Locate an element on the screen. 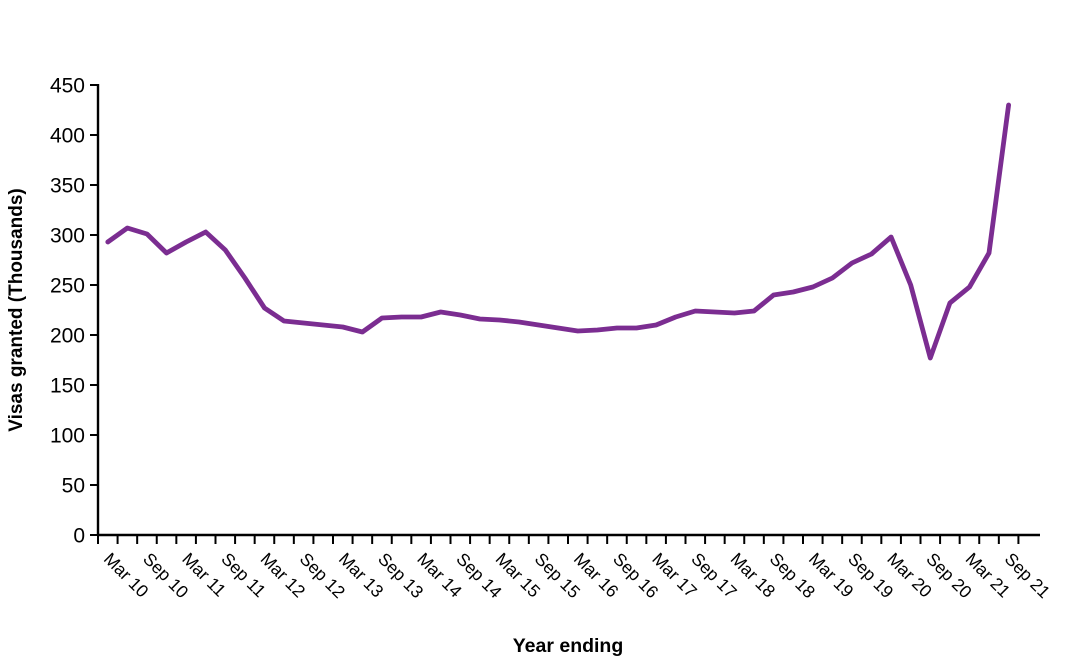  y-axis-tick-label: 300 is located at coordinates (67, 236).